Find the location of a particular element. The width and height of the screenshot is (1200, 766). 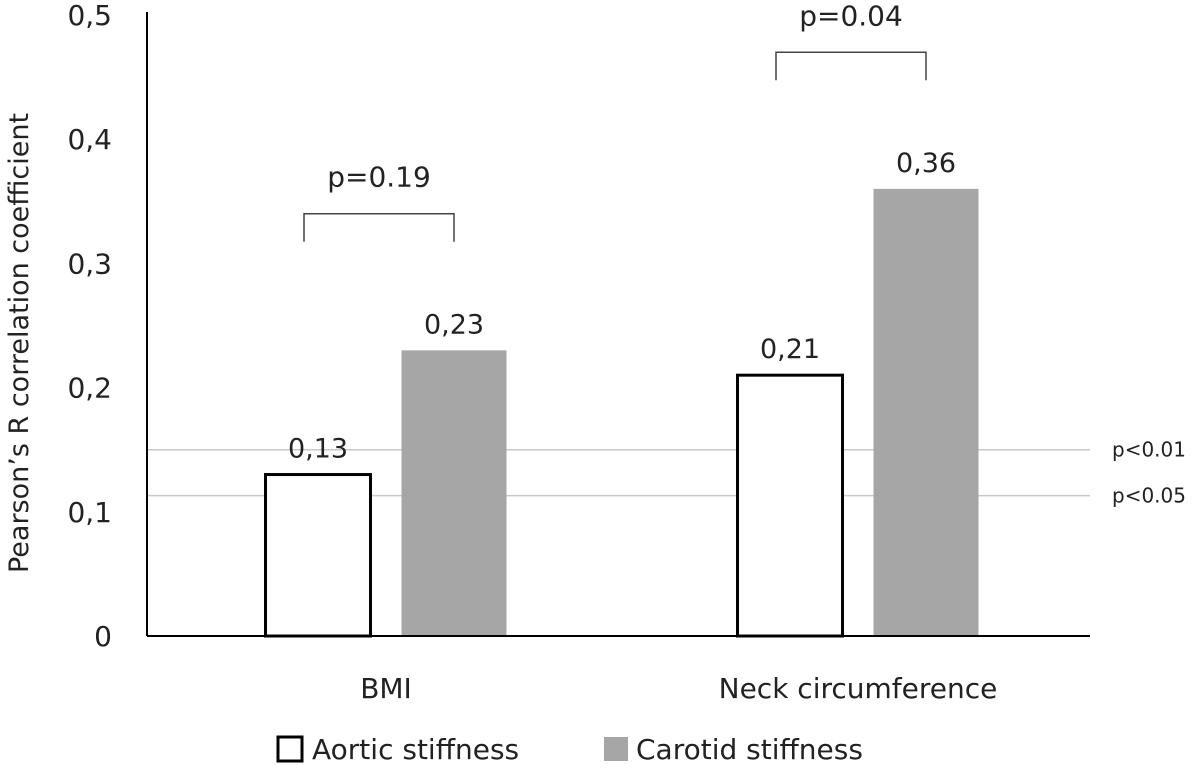

y-tick-label: 0,1 is located at coordinates (89, 512).